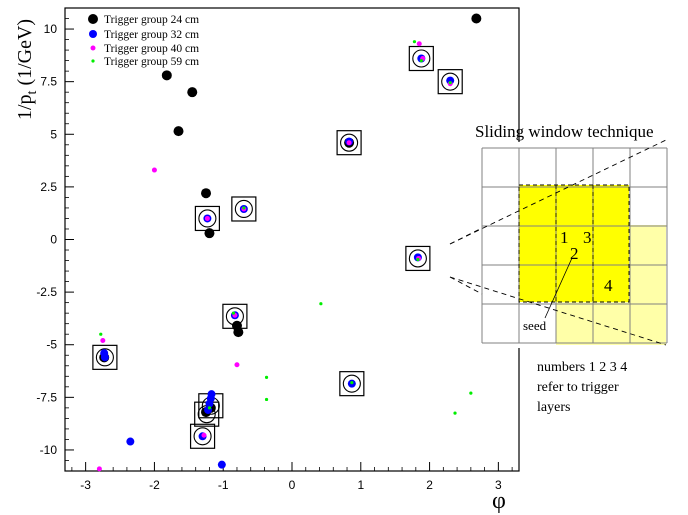  I want to click on legend-marker-32cm, so click(93, 34).